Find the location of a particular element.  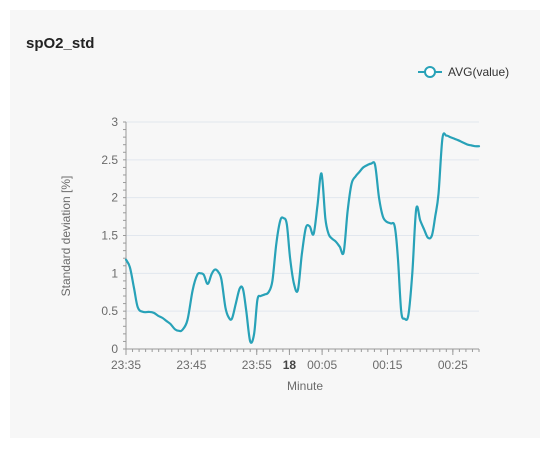

x-tick-label: 18 is located at coordinates (290, 365).